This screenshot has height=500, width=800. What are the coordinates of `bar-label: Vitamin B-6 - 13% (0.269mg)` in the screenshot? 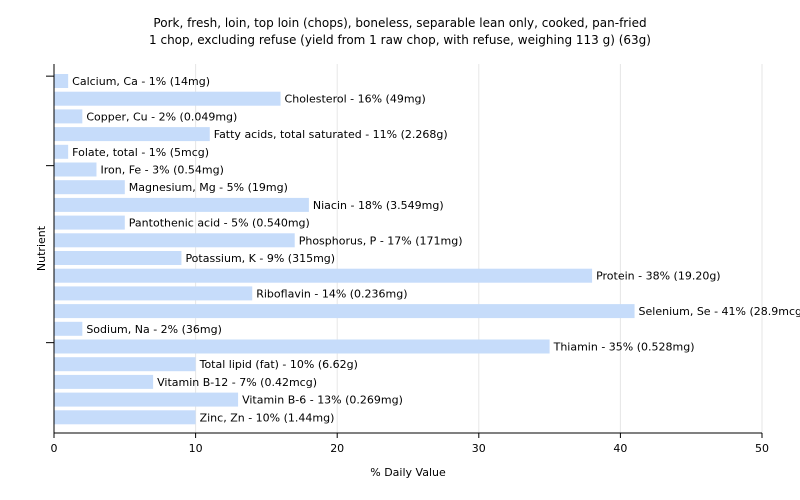 It's located at (322, 400).